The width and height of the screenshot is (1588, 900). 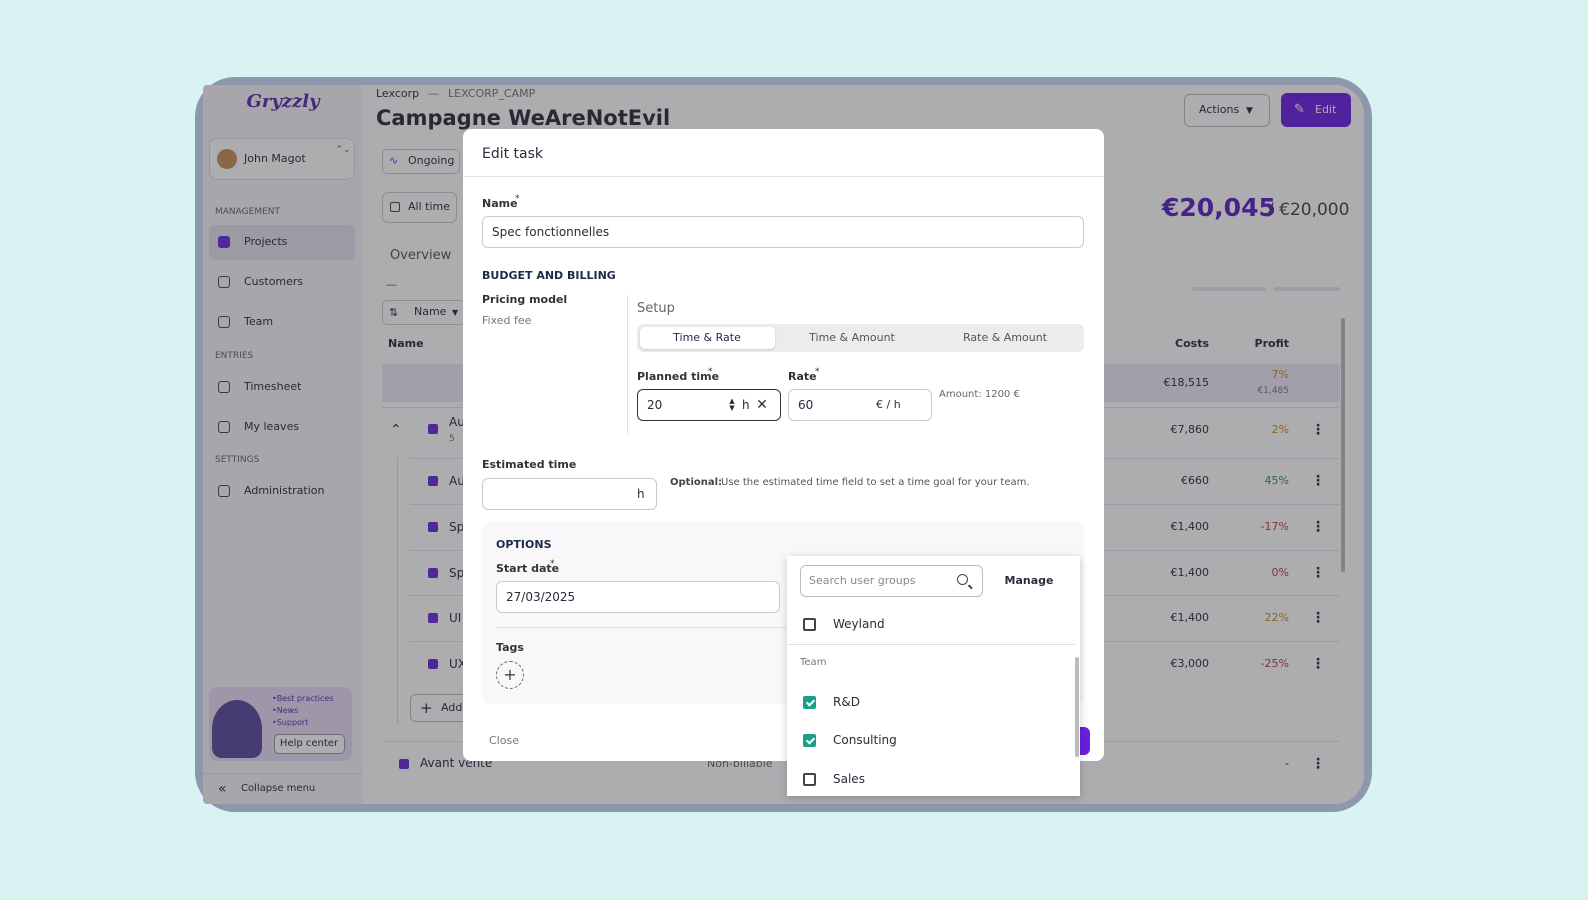 What do you see at coordinates (638, 597) in the screenshot?
I see `start-input` at bounding box center [638, 597].